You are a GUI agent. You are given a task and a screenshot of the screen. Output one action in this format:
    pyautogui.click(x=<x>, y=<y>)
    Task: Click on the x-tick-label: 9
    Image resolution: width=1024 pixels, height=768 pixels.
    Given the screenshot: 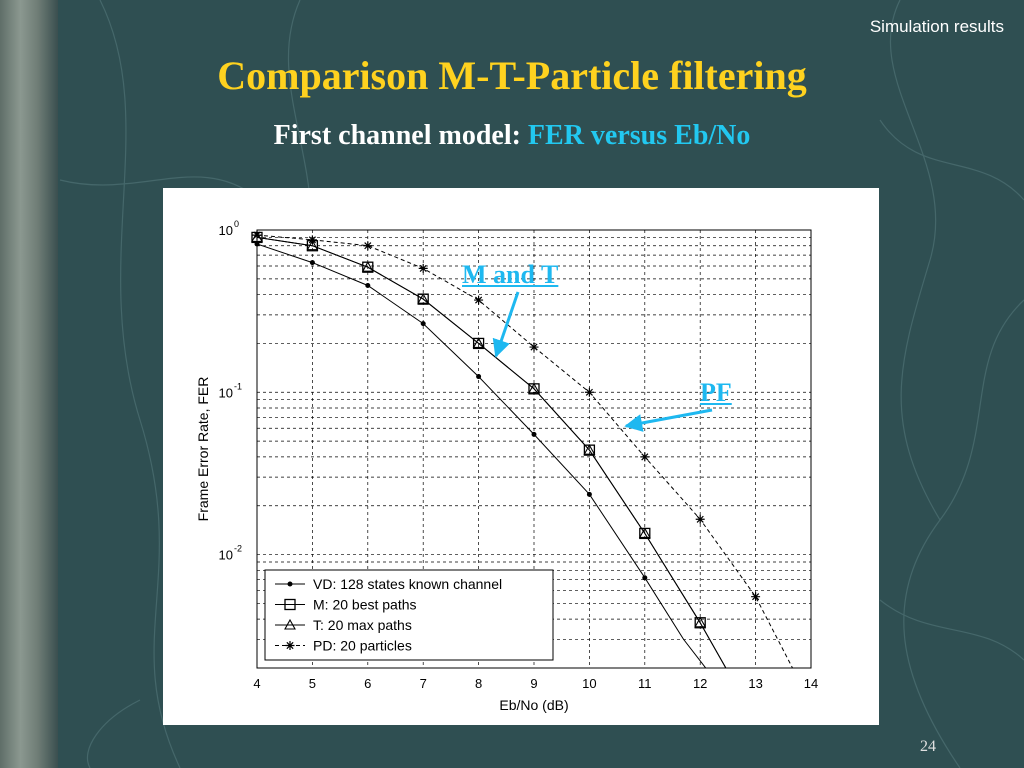 What is the action you would take?
    pyautogui.click(x=533, y=683)
    